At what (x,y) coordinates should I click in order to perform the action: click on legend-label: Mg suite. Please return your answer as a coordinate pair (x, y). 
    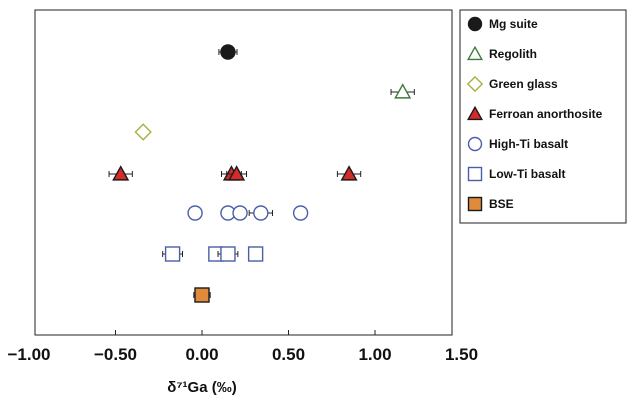
    Looking at the image, I should click on (513, 24).